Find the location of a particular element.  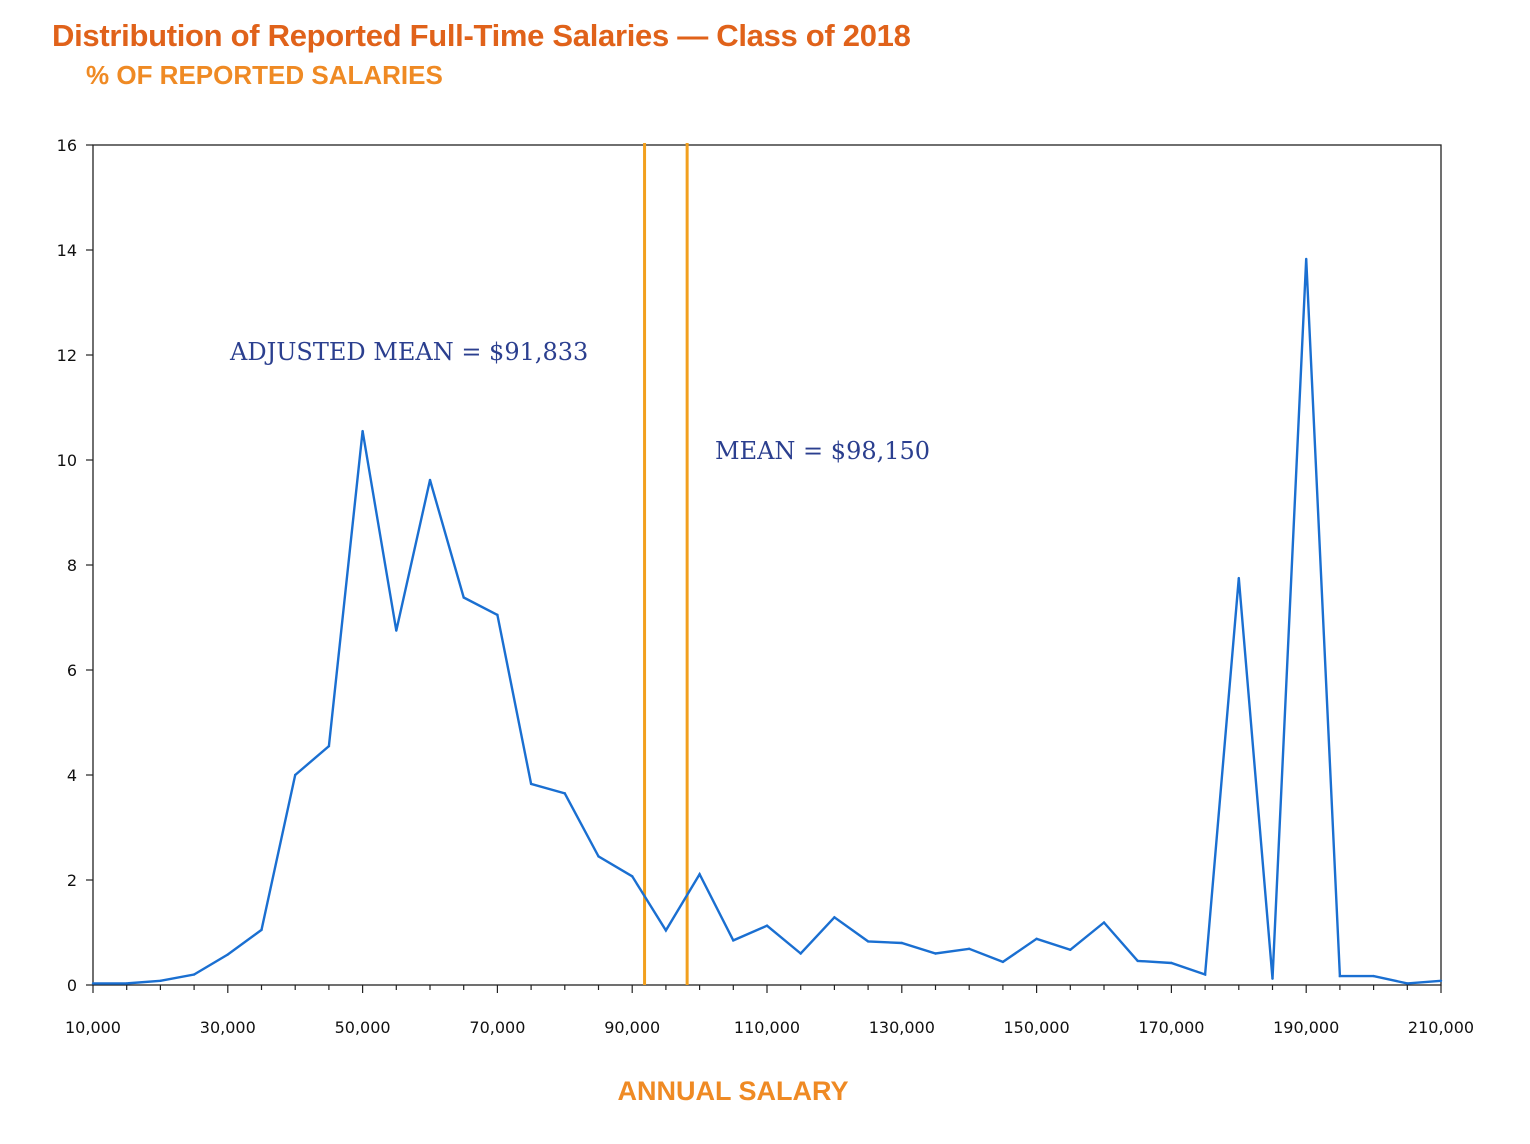

x-tick-label: 10,000 is located at coordinates (93, 1027).